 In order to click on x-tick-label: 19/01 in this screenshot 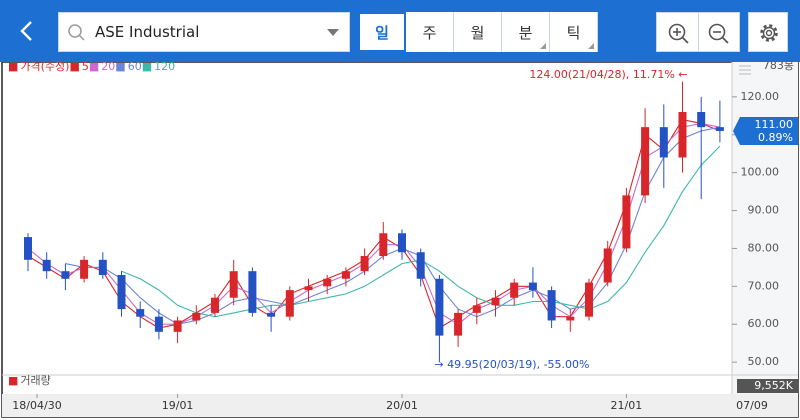, I will do `click(178, 405)`.